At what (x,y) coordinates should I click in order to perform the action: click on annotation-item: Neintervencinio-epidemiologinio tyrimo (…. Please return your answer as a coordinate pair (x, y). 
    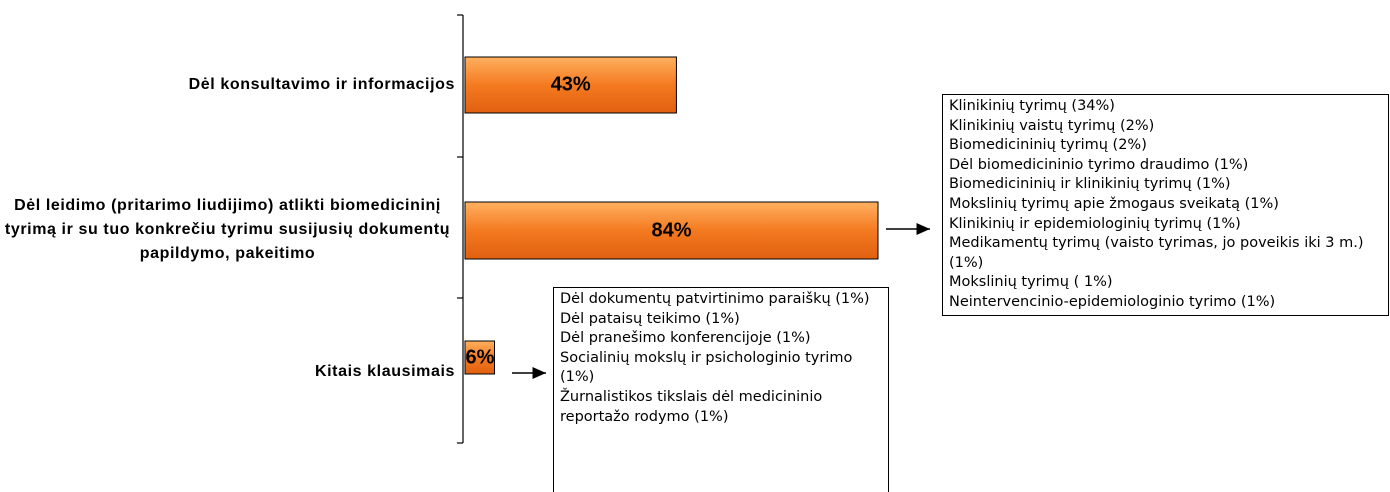
    Looking at the image, I should click on (1112, 301).